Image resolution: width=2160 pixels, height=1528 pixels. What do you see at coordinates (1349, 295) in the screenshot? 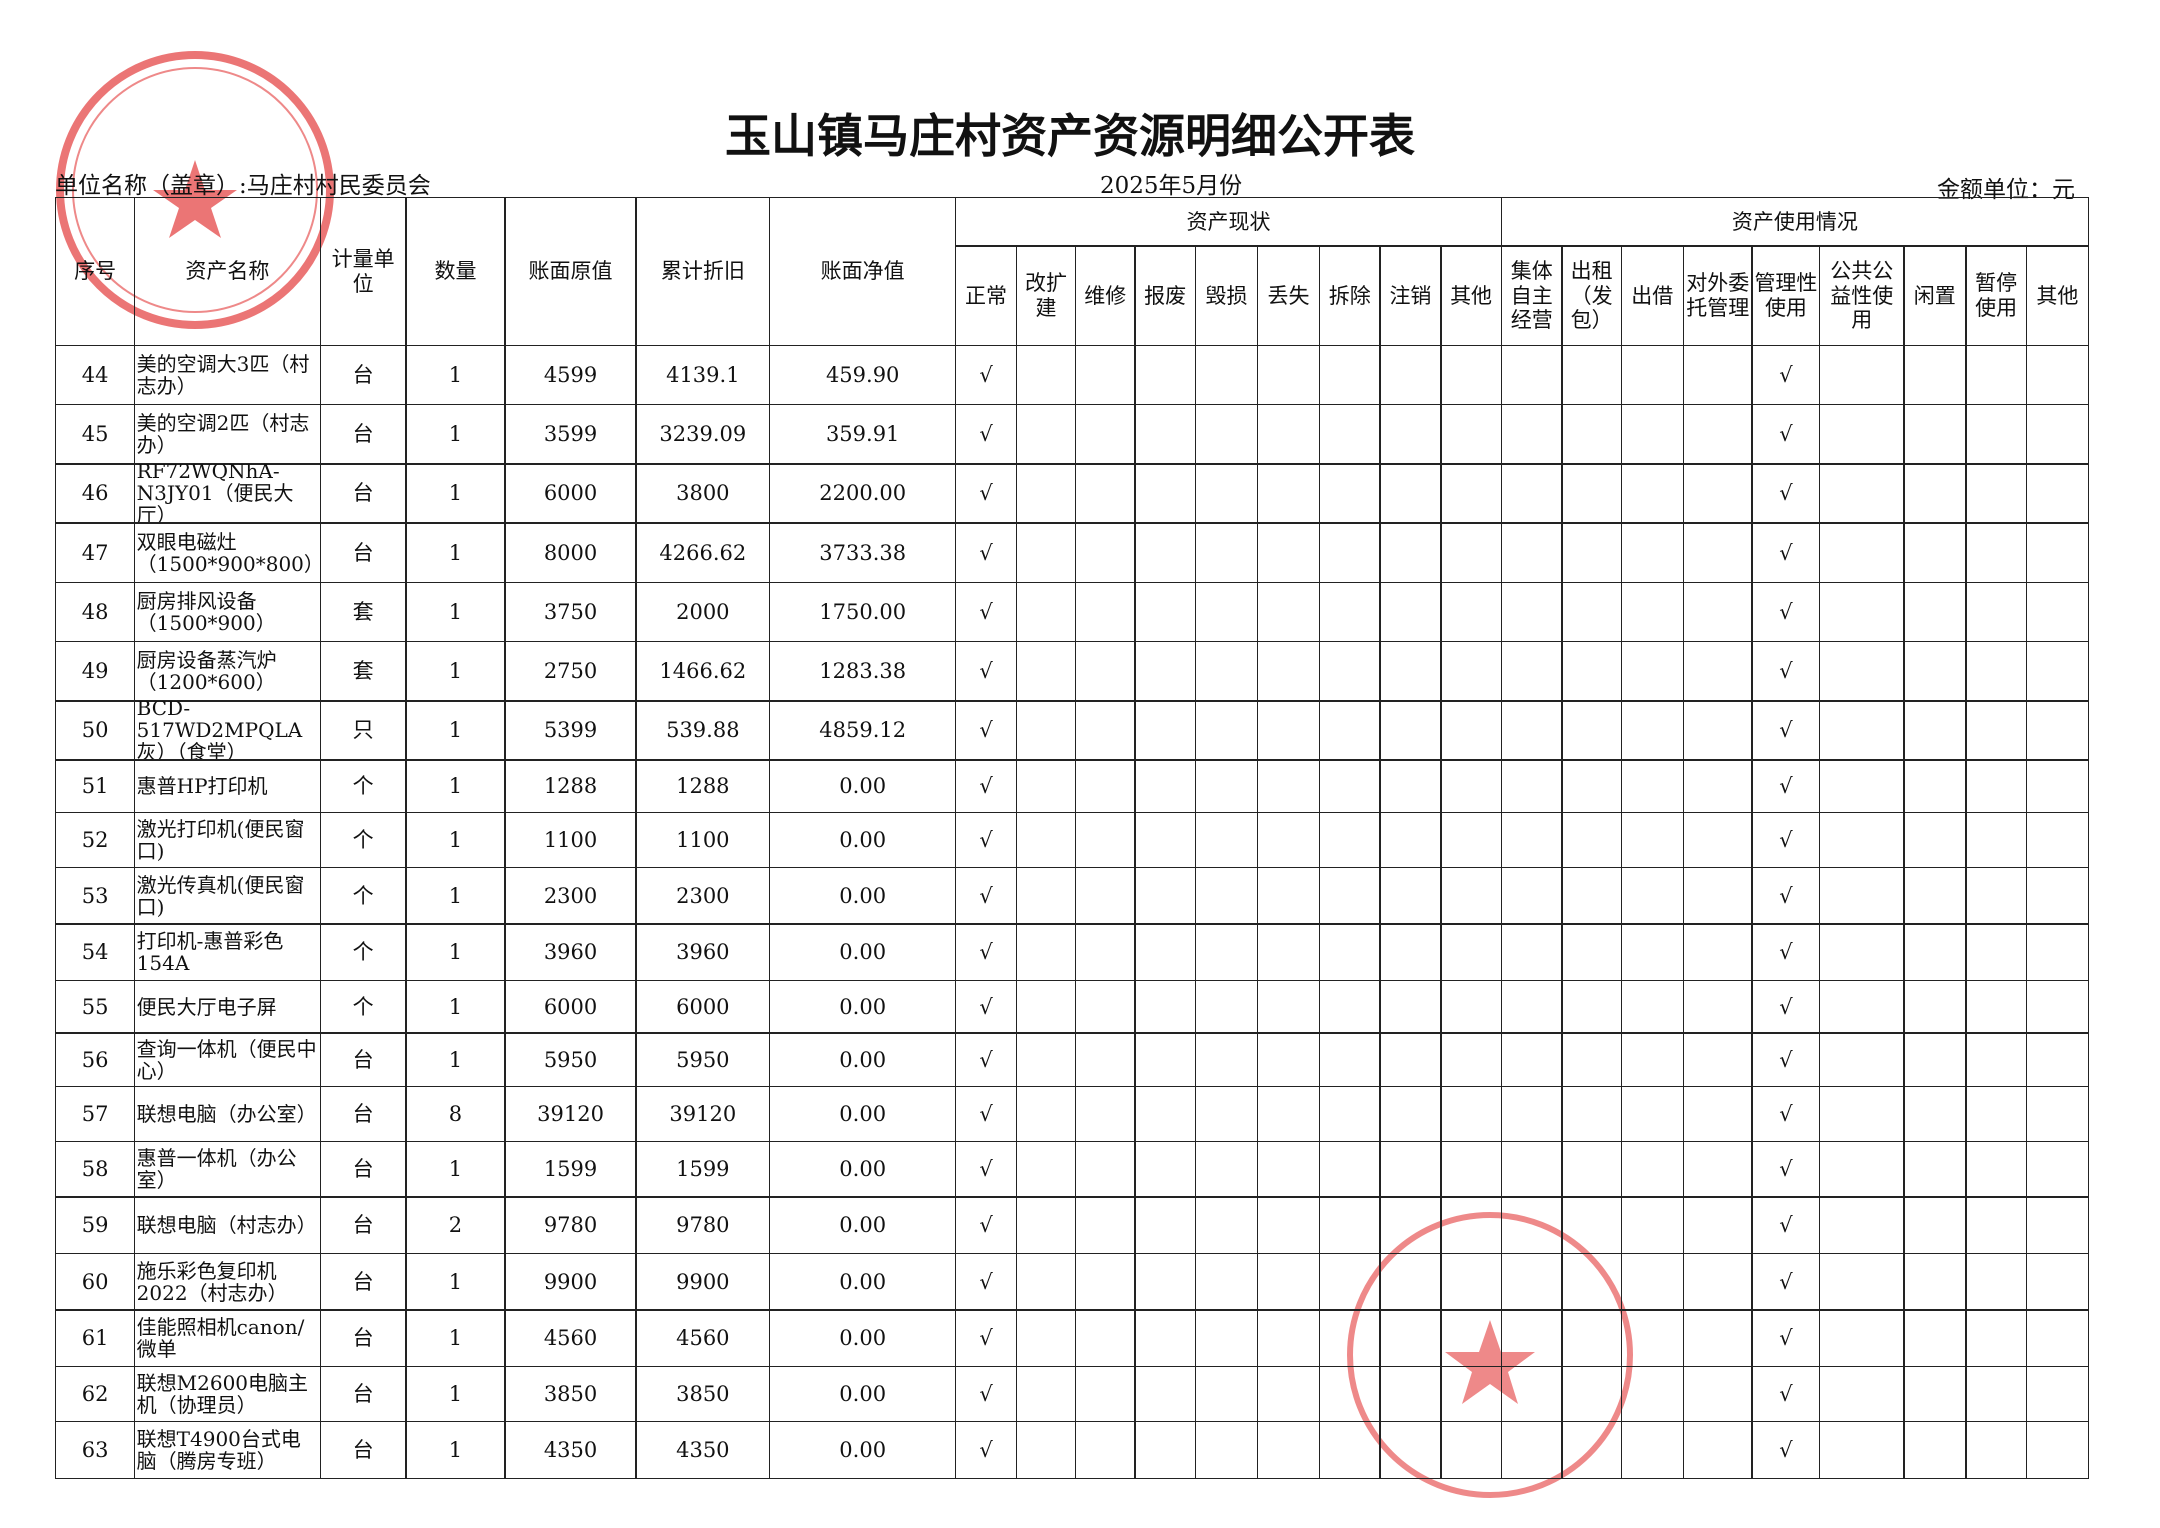
I see `column-header: 拆除` at bounding box center [1349, 295].